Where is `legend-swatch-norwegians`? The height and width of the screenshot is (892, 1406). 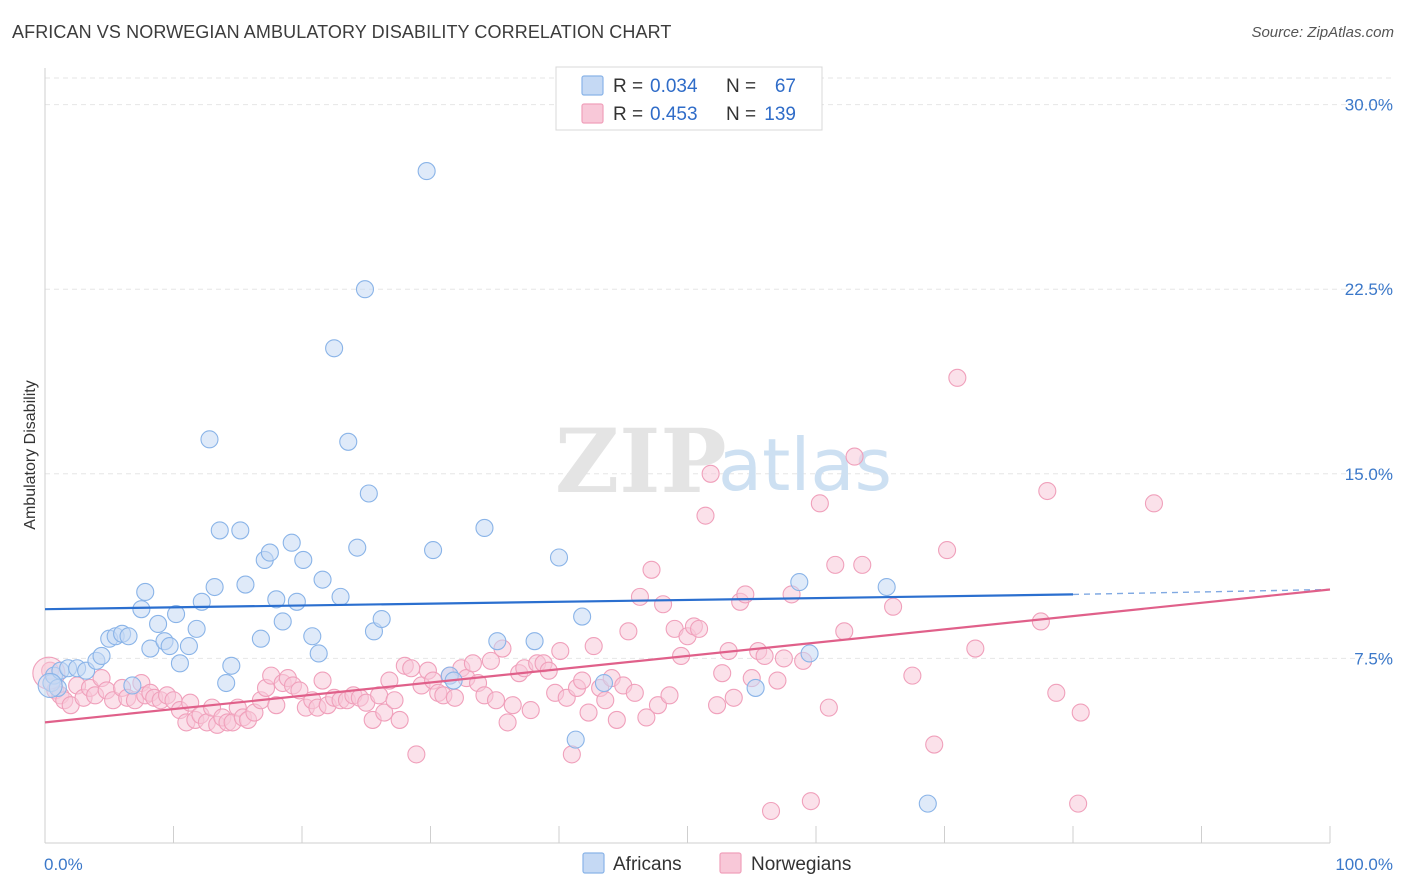
legend-swatch-norwegians is located at coordinates (592, 113).